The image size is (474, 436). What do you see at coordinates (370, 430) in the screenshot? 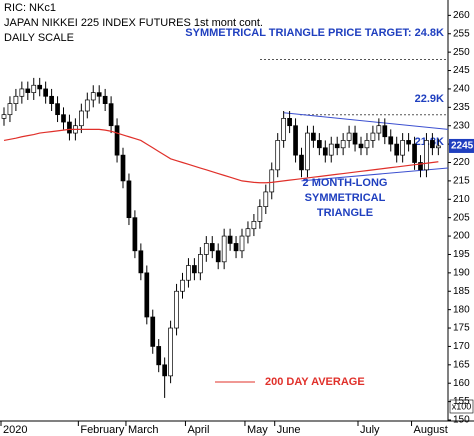
I see `x-tick-label: July` at bounding box center [370, 430].